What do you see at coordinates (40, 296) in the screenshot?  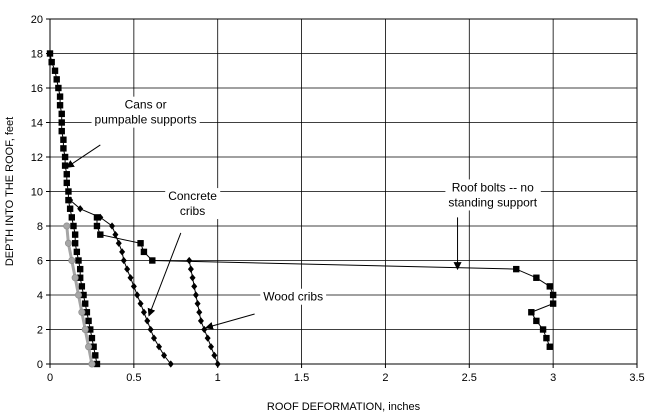 I see `y-tick-label: 4` at bounding box center [40, 296].